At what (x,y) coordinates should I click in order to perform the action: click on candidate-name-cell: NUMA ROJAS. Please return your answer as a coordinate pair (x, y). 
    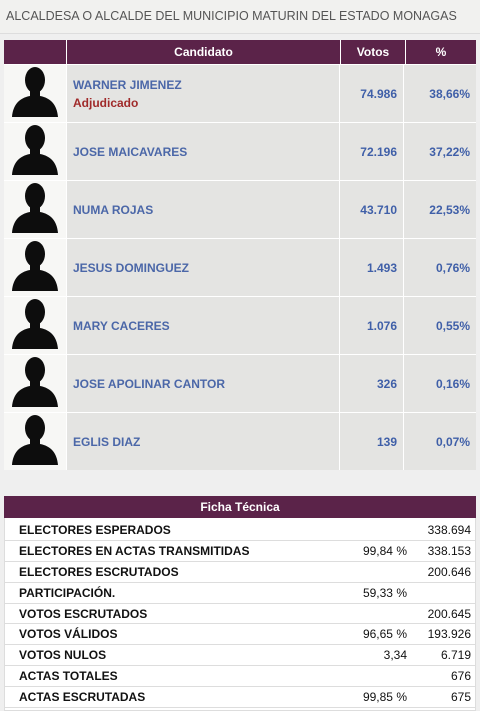
    Looking at the image, I should click on (203, 209).